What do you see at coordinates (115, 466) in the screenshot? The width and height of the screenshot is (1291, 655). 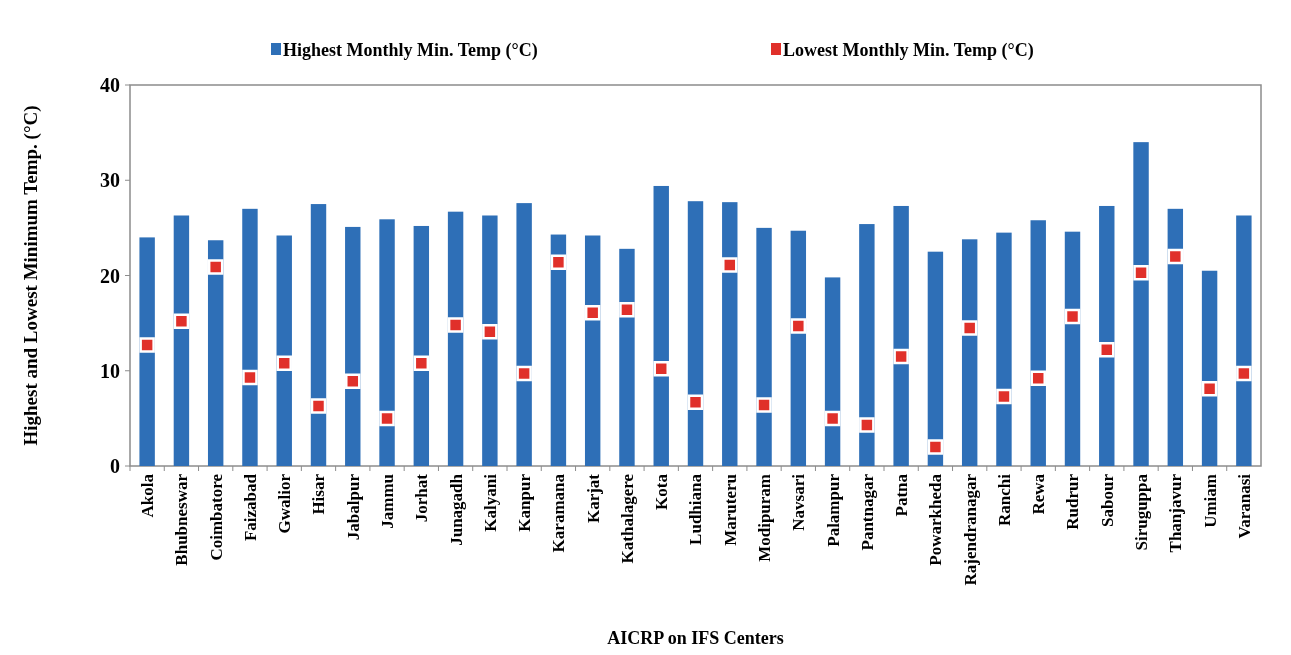 I see `y-tick-label: 0` at bounding box center [115, 466].